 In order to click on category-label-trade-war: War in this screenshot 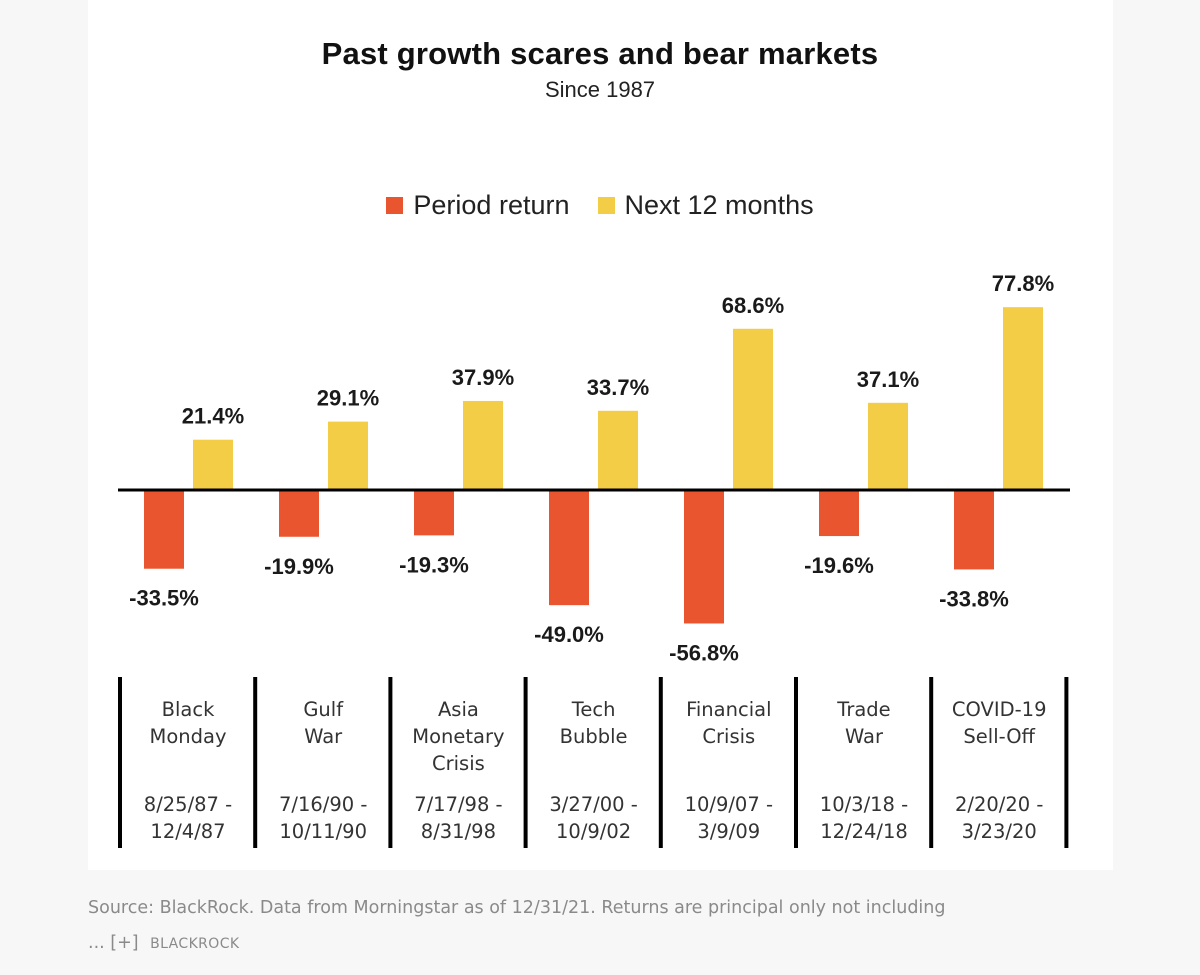, I will do `click(864, 736)`.